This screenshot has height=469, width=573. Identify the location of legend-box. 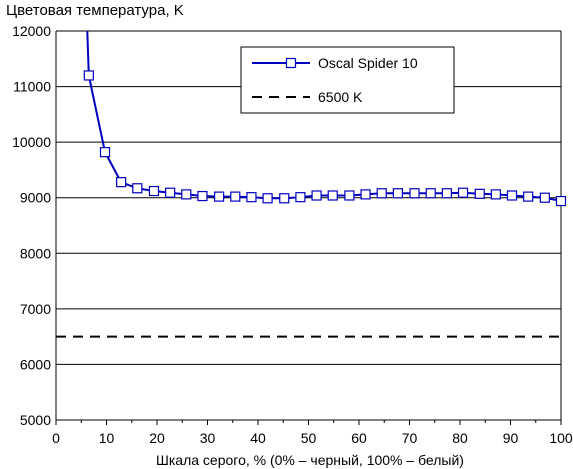
(347, 80).